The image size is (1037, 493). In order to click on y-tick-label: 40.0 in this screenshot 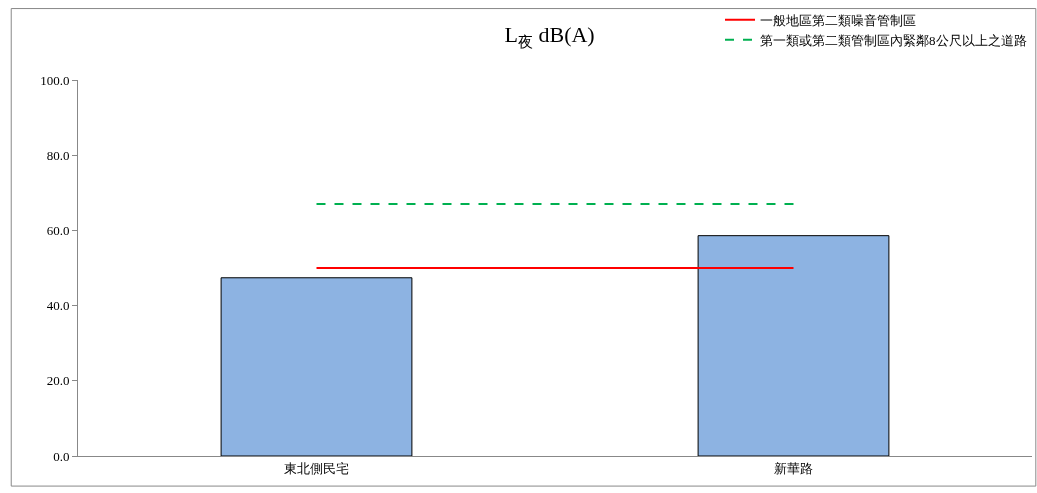, I will do `click(58, 306)`.